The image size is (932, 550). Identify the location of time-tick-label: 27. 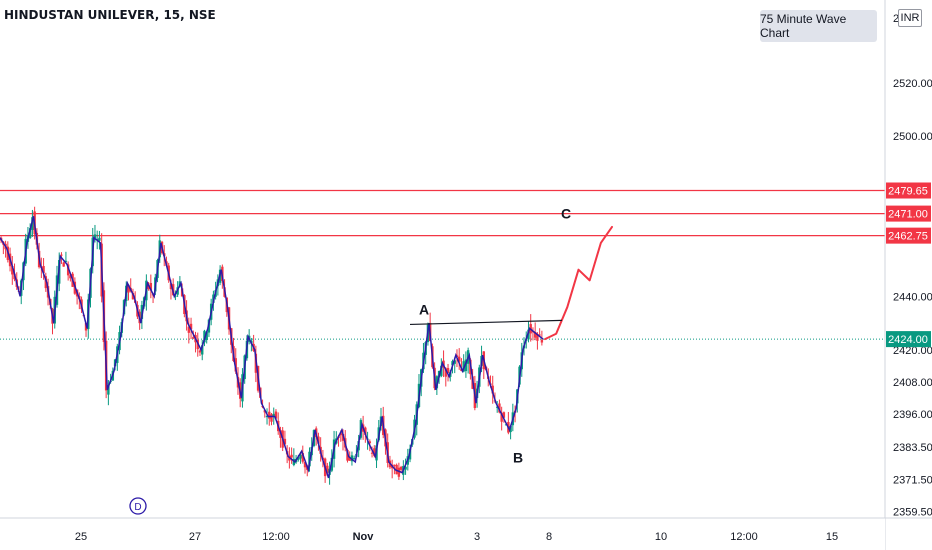
(195, 537).